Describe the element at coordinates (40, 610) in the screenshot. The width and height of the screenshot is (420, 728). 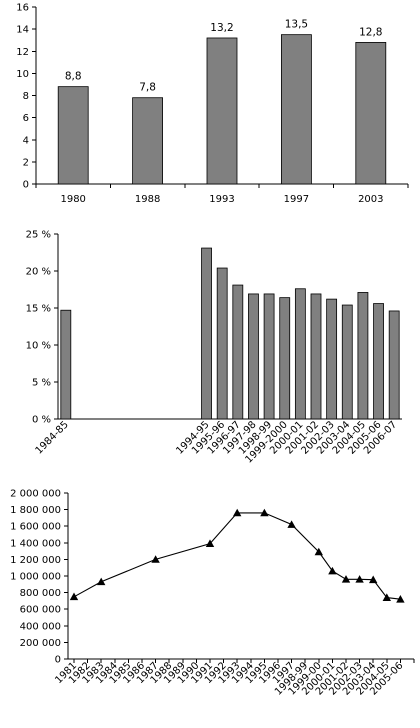
I see `y-tick-label: 600 000` at that location.